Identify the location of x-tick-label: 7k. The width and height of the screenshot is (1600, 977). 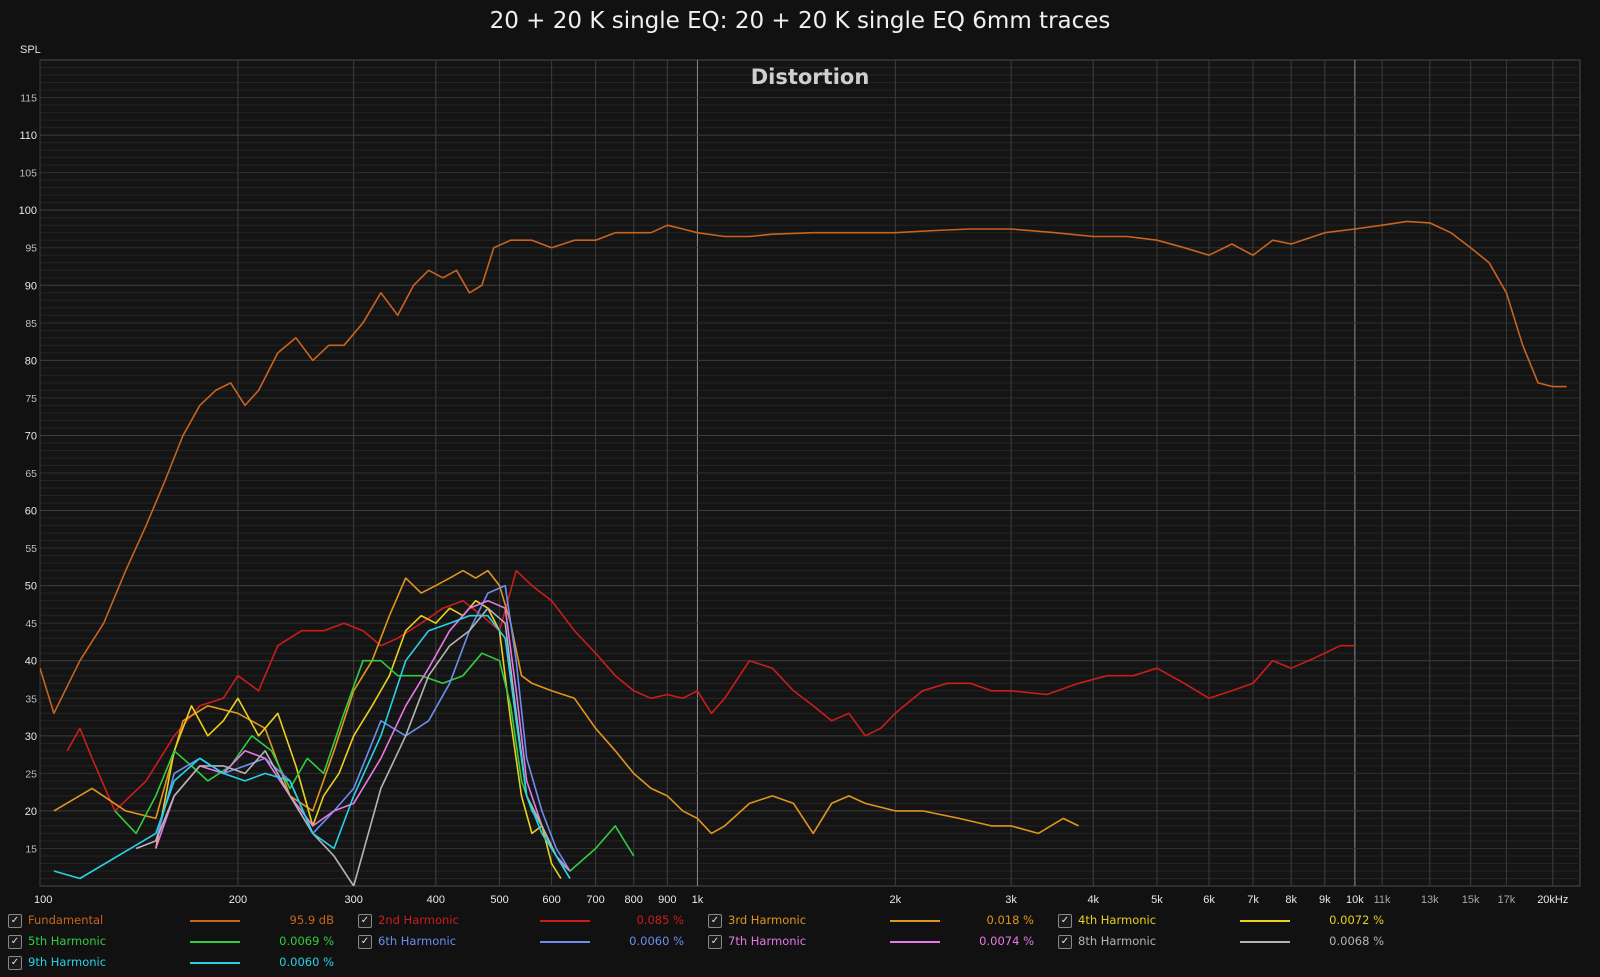
(1253, 900).